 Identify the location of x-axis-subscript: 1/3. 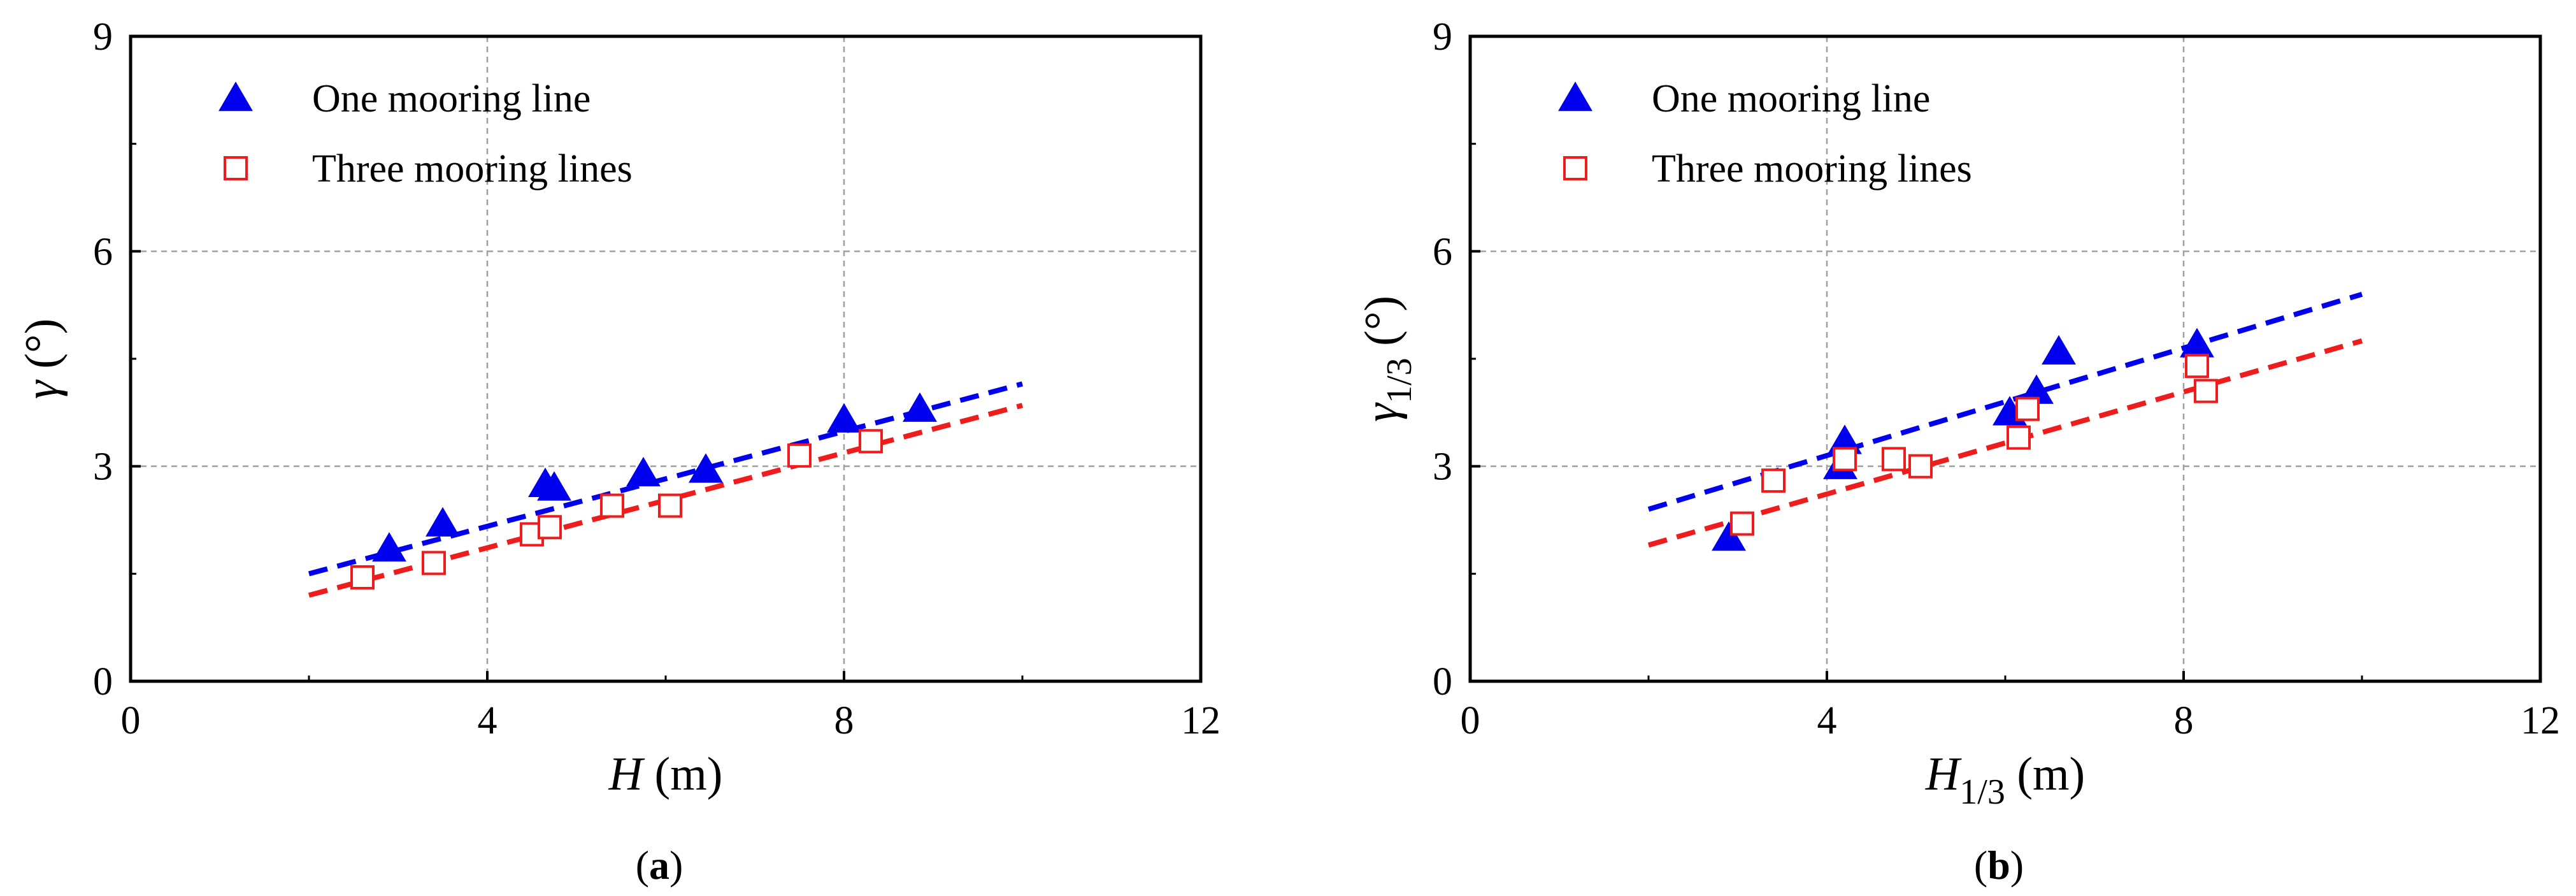
(1982, 792).